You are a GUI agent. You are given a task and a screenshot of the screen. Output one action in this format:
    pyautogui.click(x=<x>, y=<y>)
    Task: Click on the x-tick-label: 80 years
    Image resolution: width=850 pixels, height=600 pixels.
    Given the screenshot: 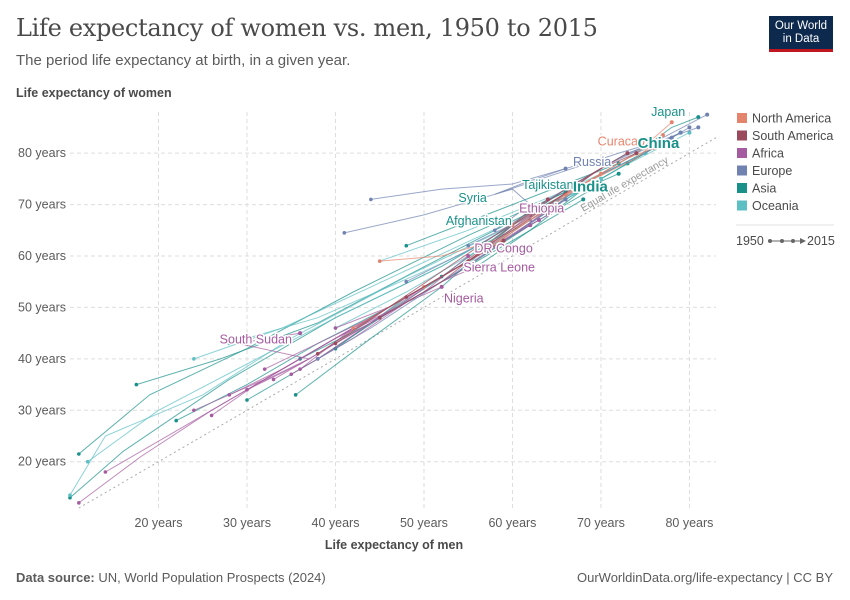 What is the action you would take?
    pyautogui.click(x=689, y=523)
    